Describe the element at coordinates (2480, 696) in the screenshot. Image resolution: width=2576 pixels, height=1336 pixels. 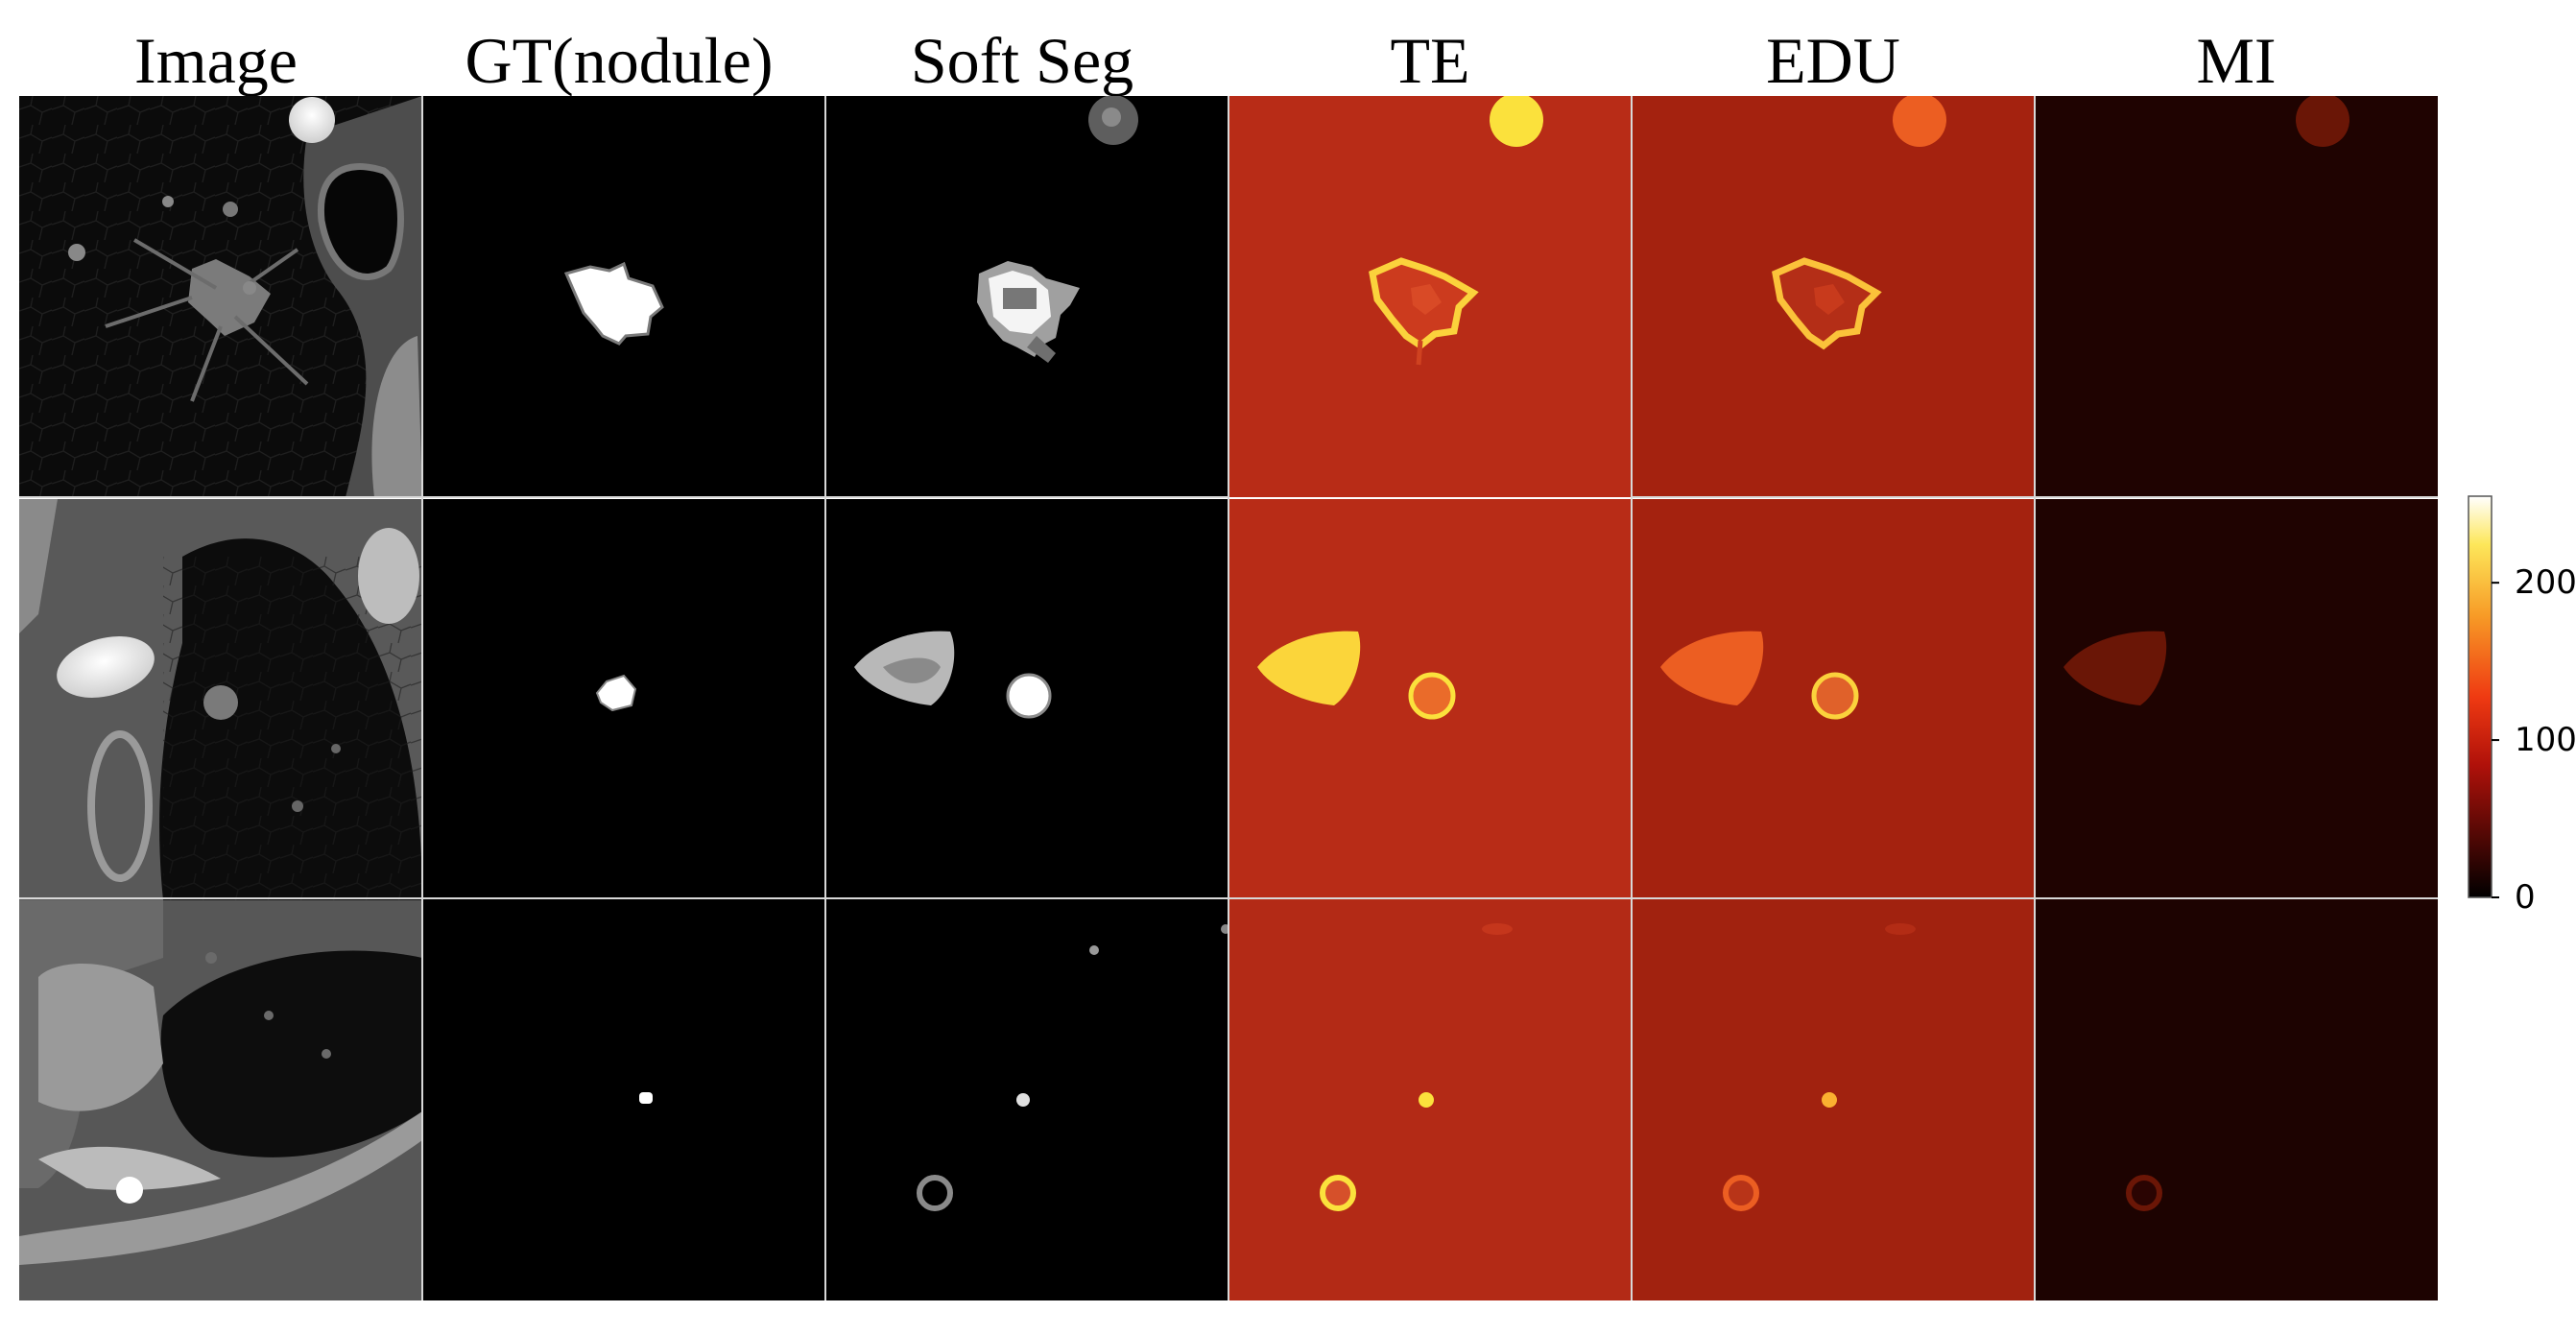
I see `colorbar-gradient` at that location.